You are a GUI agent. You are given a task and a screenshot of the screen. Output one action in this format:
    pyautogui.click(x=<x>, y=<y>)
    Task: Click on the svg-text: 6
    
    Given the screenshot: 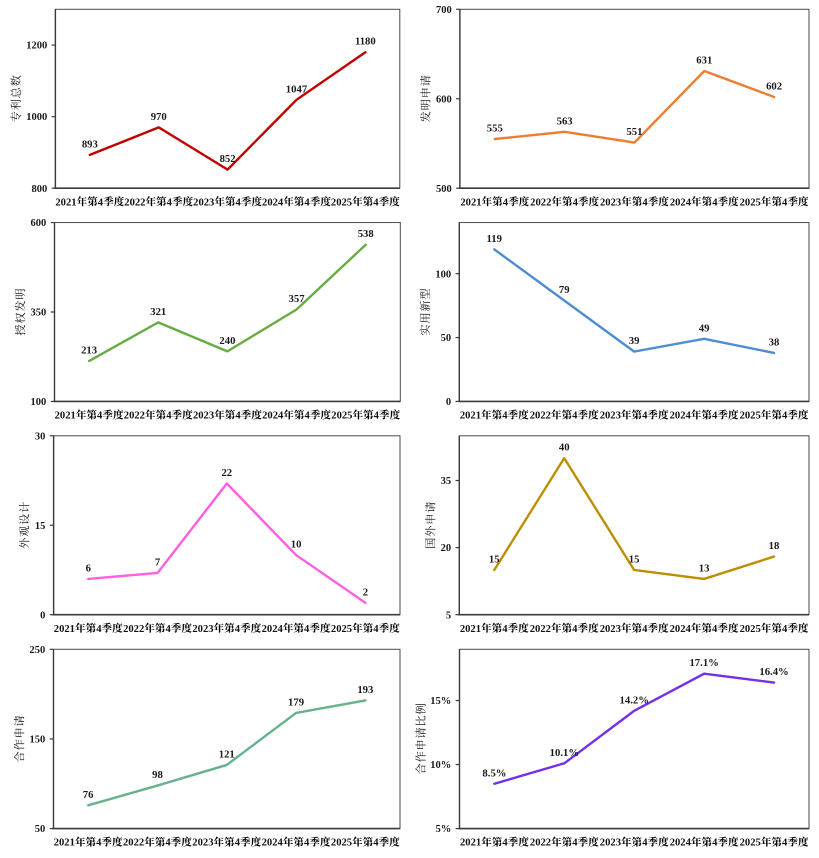 What is the action you would take?
    pyautogui.click(x=89, y=568)
    